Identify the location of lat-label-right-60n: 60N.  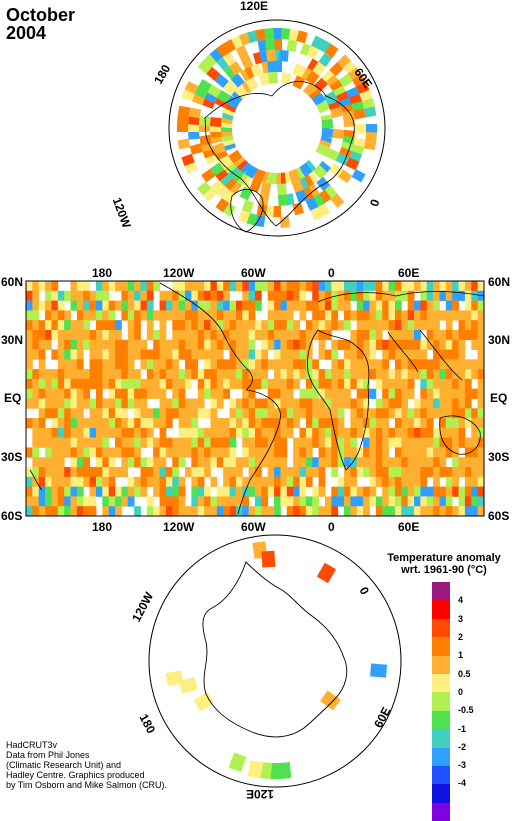
(499, 282).